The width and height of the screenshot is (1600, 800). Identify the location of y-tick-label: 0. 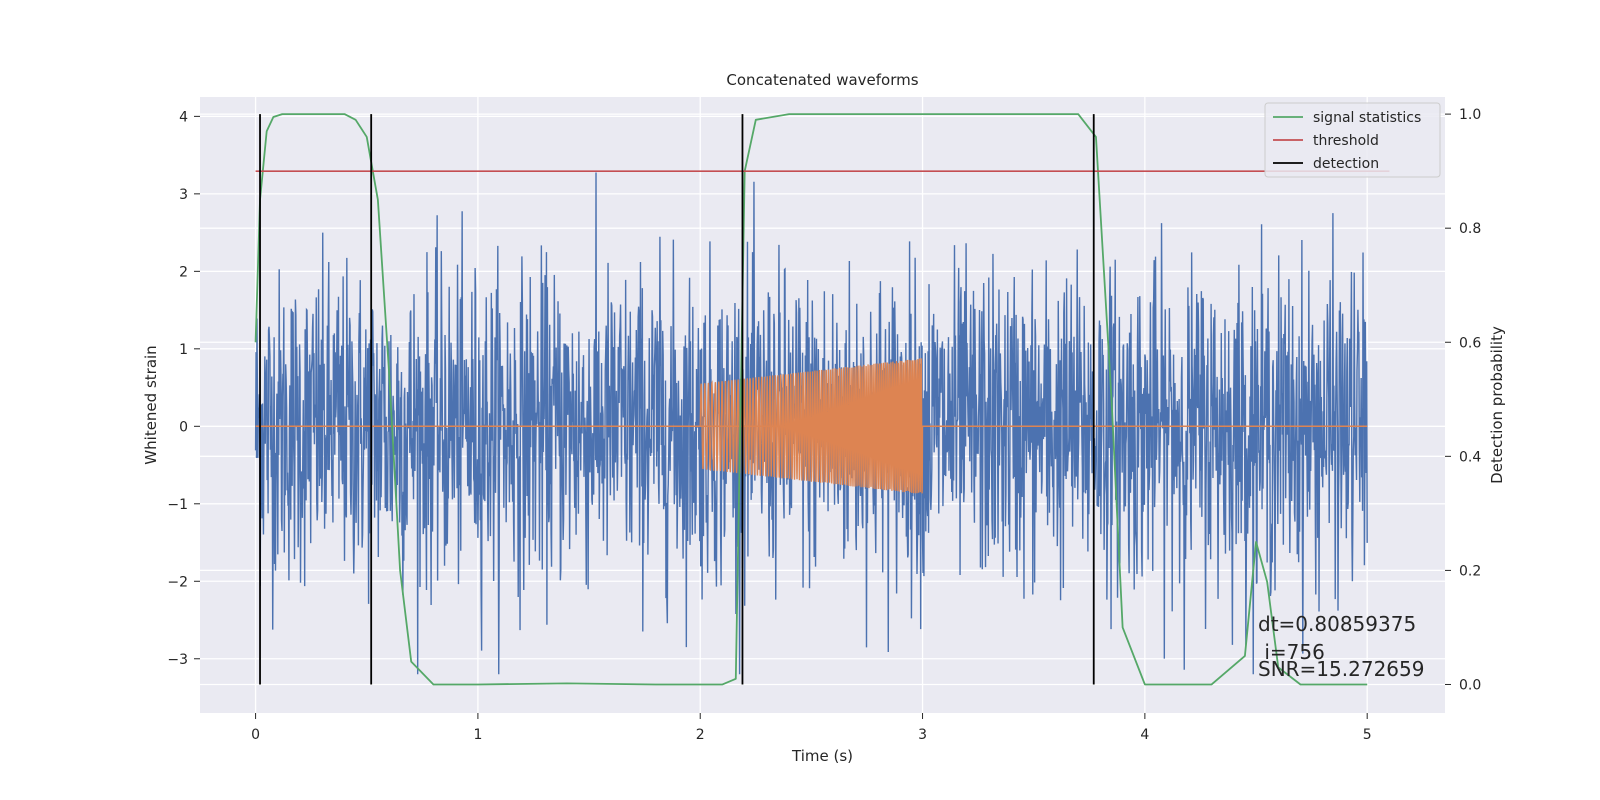
(183, 427).